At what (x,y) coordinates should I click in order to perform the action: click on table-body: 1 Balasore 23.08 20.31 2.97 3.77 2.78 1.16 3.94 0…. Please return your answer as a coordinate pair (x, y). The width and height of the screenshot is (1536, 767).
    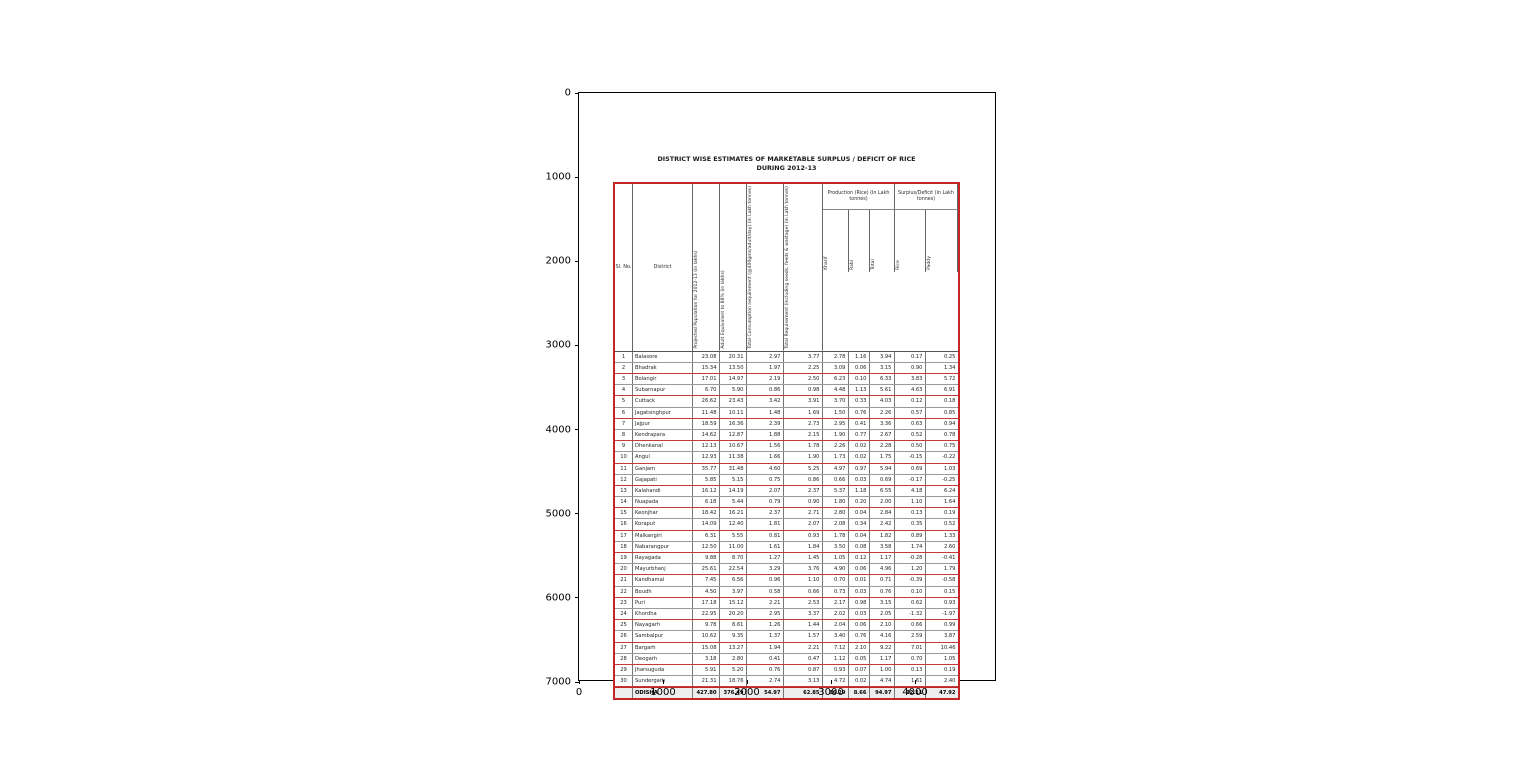
    Looking at the image, I should click on (786, 525).